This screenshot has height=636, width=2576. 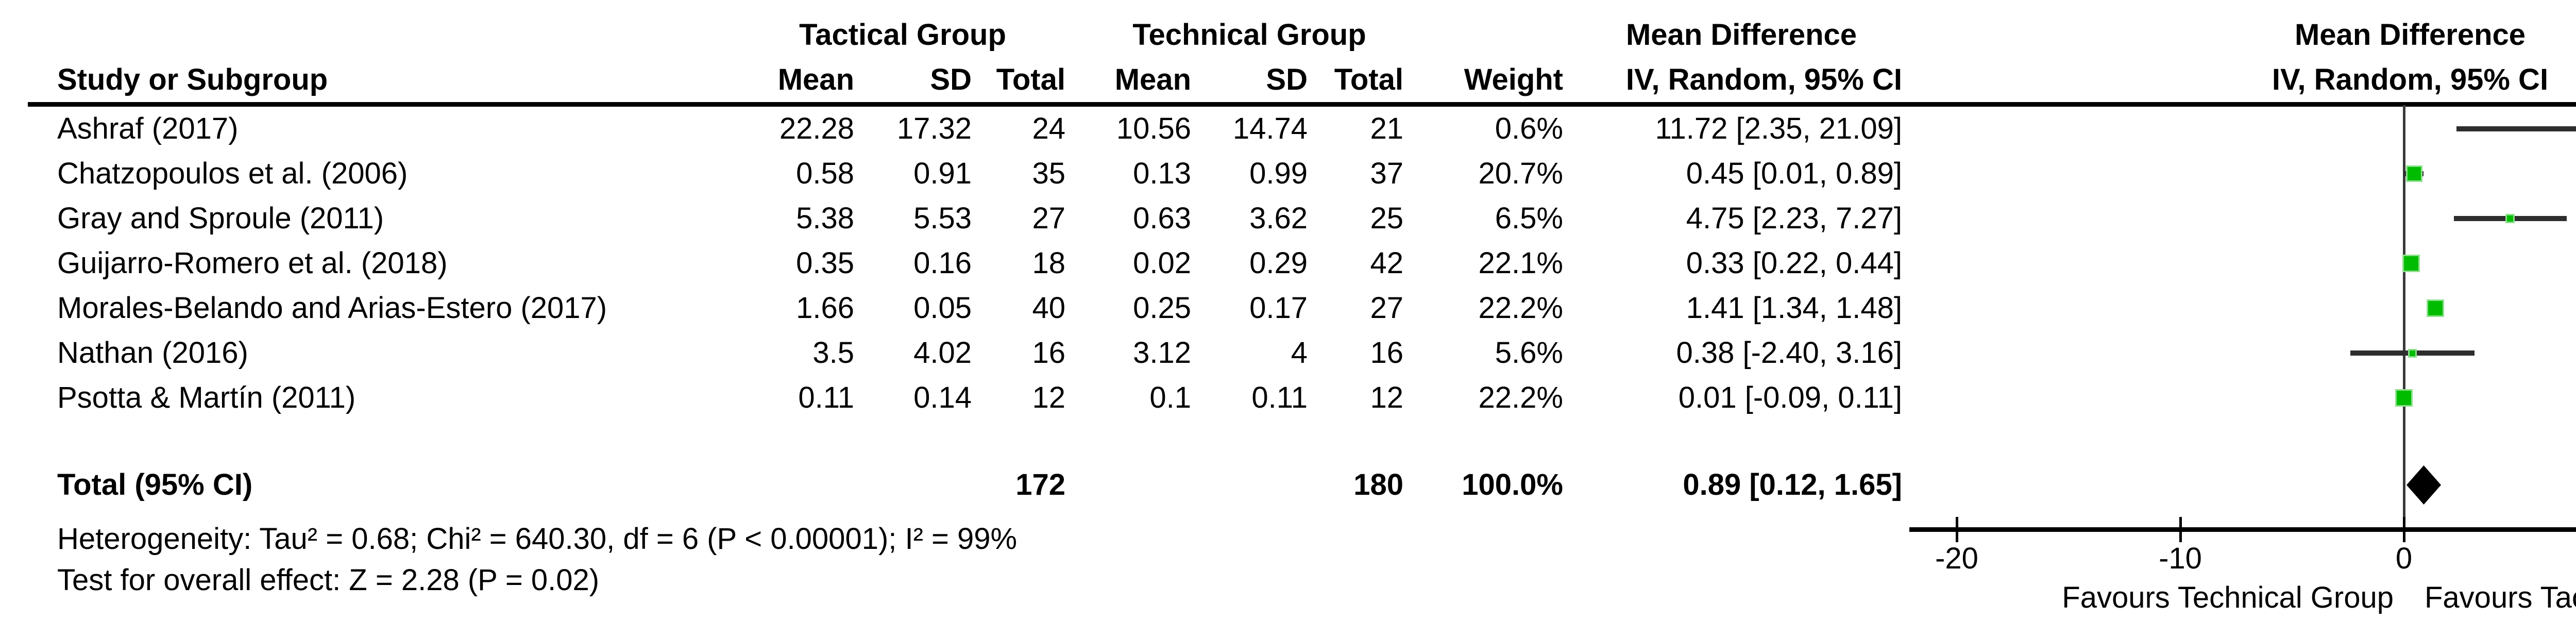 I want to click on plot-subtitle: IV, Random, 95% CI, so click(x=2410, y=79).